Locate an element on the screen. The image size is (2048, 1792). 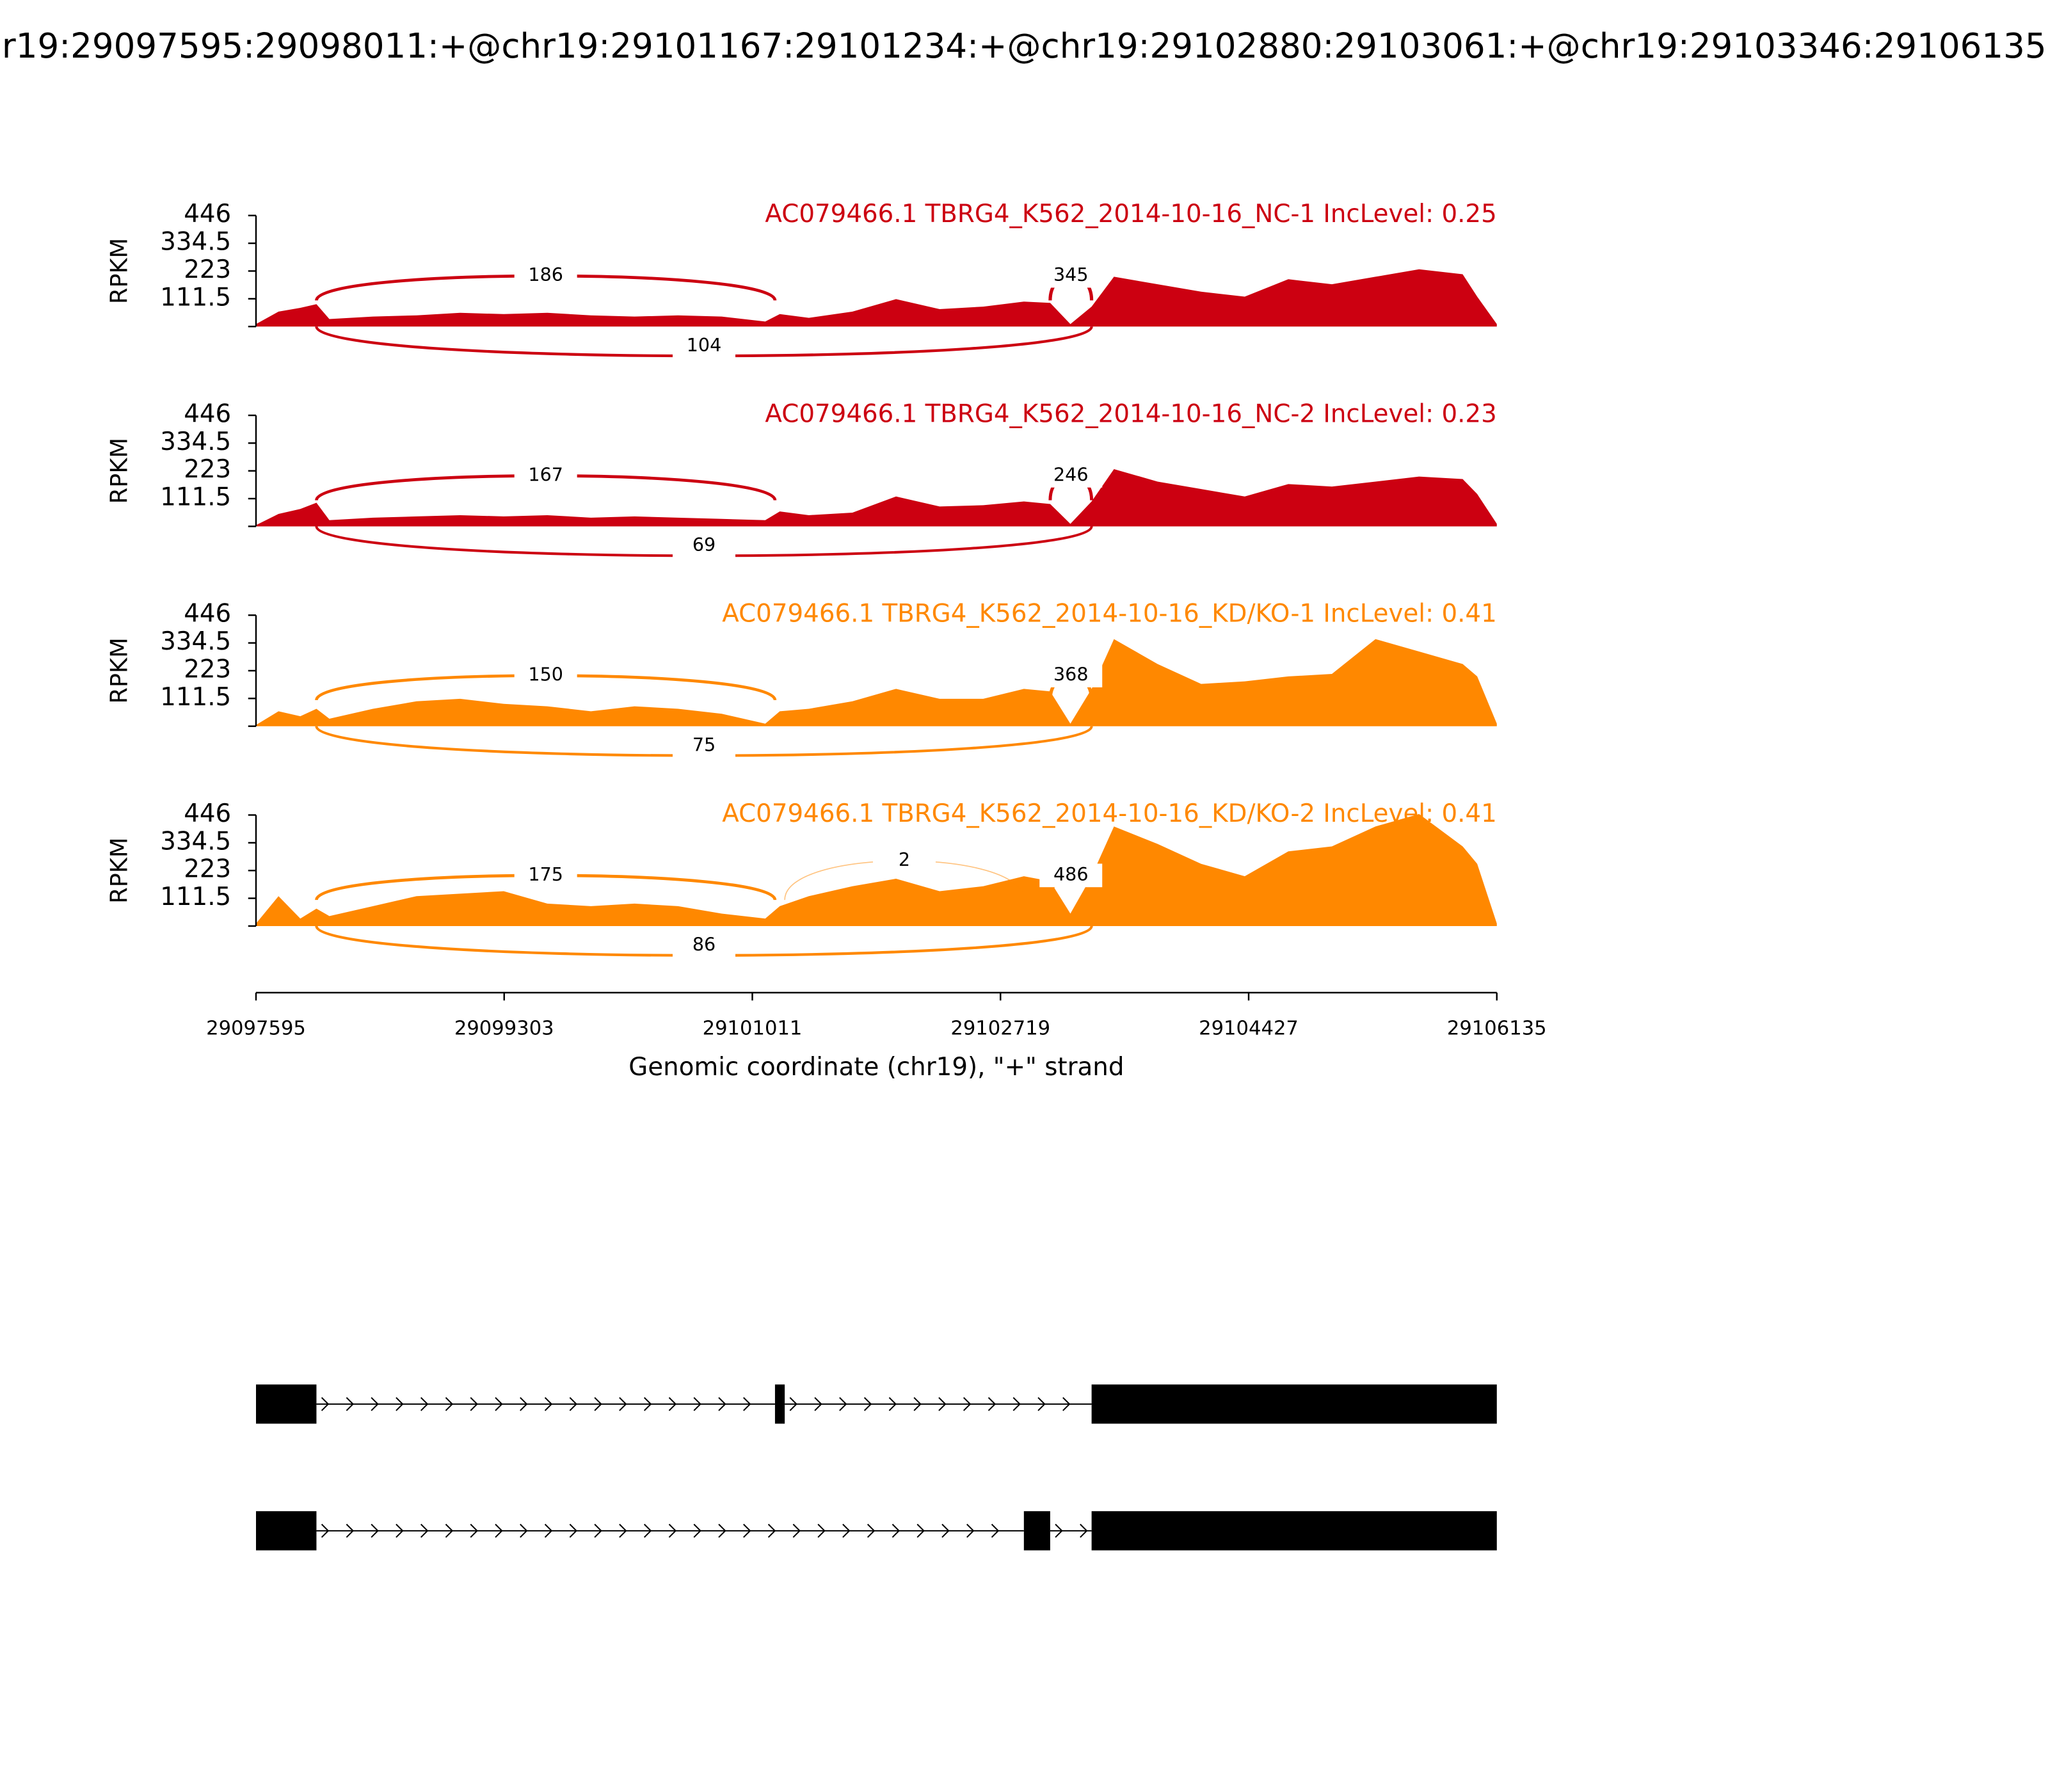
junction-count: 69 is located at coordinates (704, 545).